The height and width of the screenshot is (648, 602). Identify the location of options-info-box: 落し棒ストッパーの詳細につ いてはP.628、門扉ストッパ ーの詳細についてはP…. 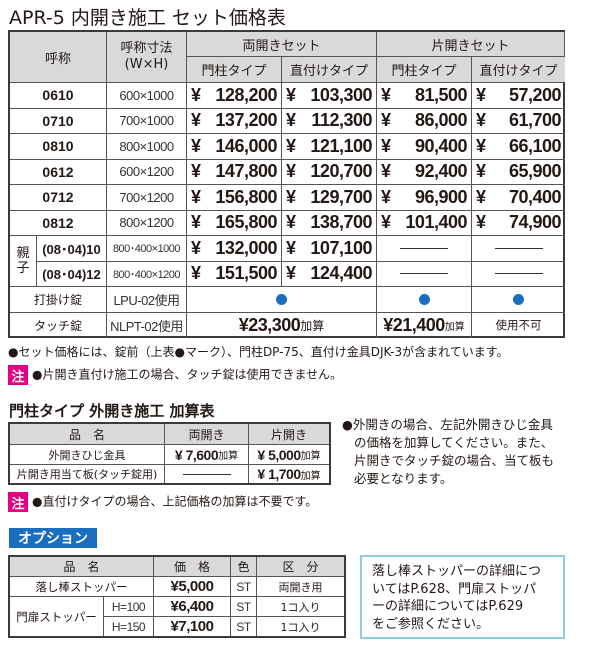
(462, 597).